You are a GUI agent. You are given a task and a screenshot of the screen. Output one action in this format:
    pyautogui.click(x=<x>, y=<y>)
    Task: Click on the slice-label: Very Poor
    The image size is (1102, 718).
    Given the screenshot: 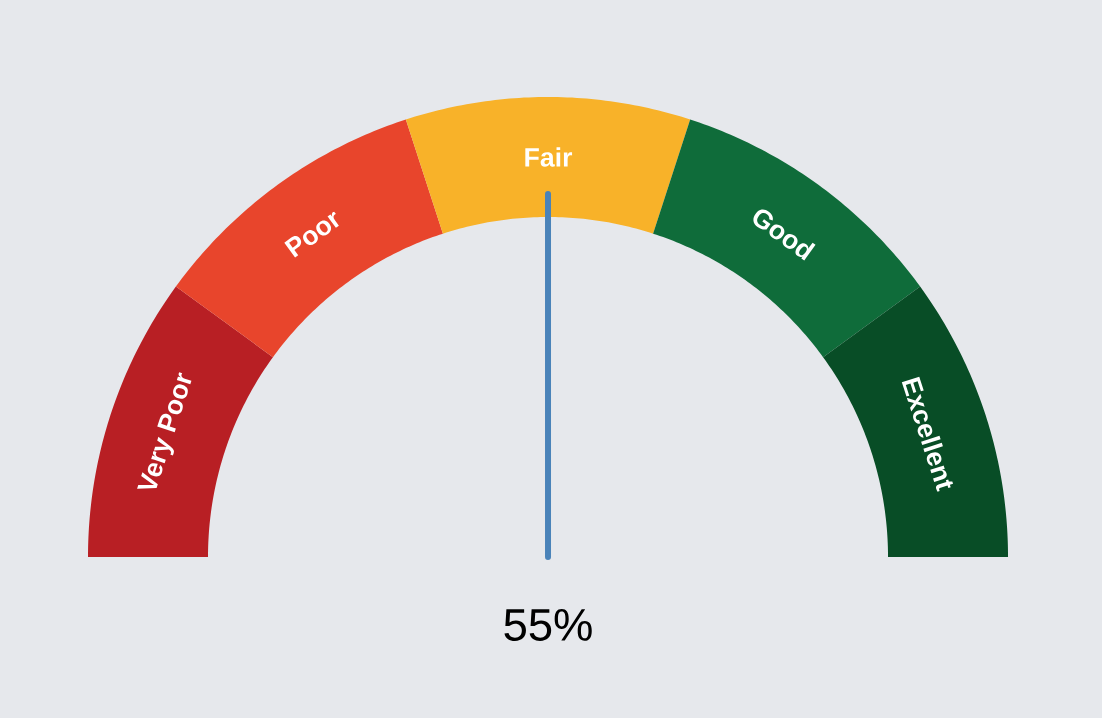 What is the action you would take?
    pyautogui.click(x=164, y=430)
    